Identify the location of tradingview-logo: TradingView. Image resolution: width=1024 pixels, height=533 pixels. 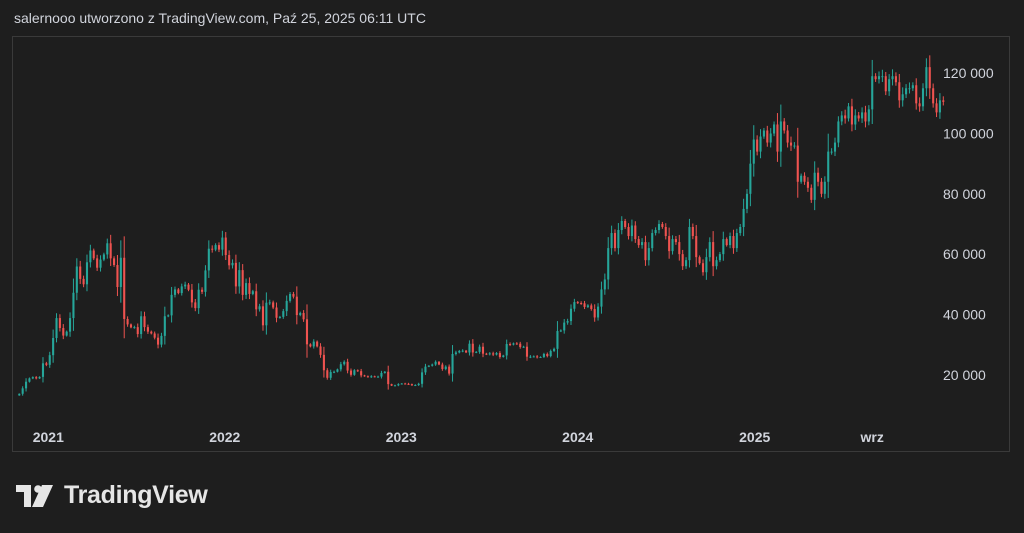
(112, 495).